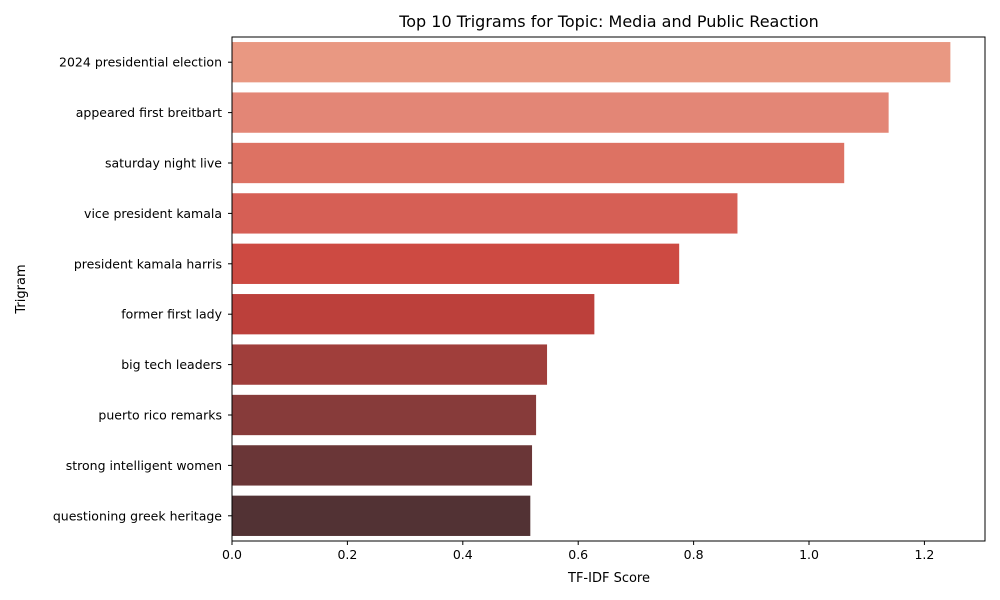  I want to click on y-tick-label: former first lady, so click(171, 314).